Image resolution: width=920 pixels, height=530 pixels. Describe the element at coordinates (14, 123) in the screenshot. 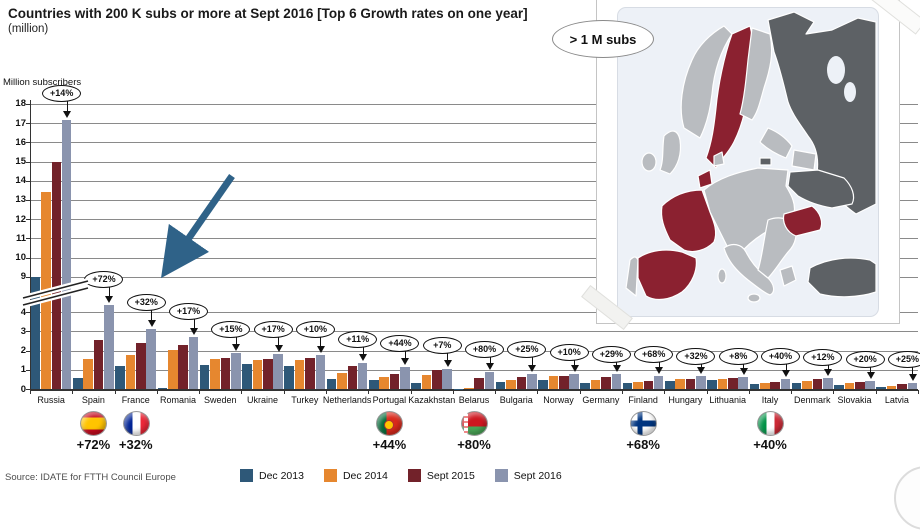

I see `y-tick-label-17: 17` at that location.